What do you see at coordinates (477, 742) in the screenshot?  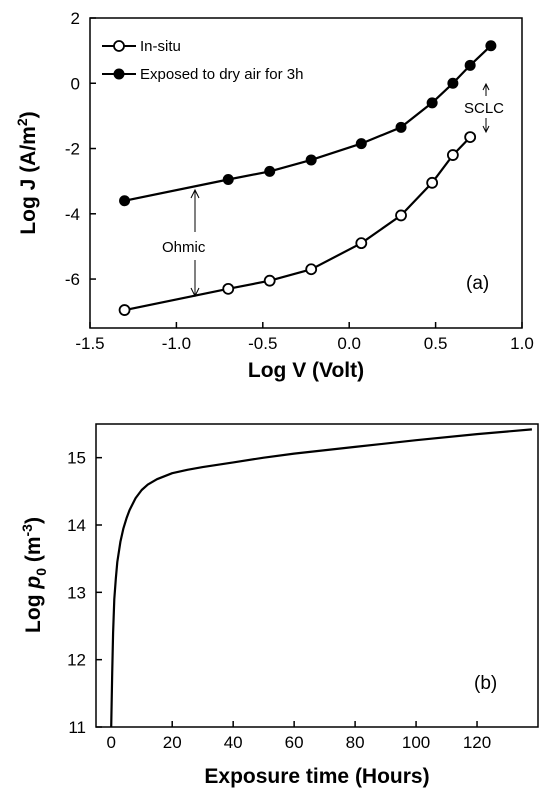 I see `b-x-tick-label: 120` at bounding box center [477, 742].